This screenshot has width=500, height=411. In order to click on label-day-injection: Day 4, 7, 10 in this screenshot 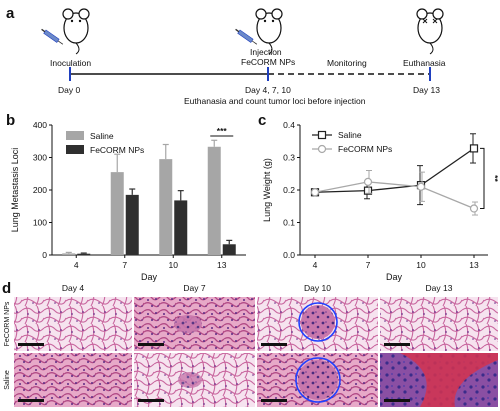, I will do `click(268, 90)`.